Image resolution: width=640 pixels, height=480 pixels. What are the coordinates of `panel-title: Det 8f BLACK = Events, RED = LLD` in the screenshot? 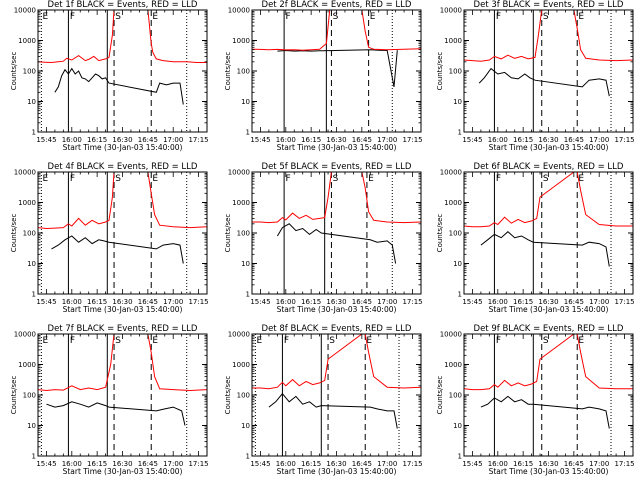 It's located at (337, 329).